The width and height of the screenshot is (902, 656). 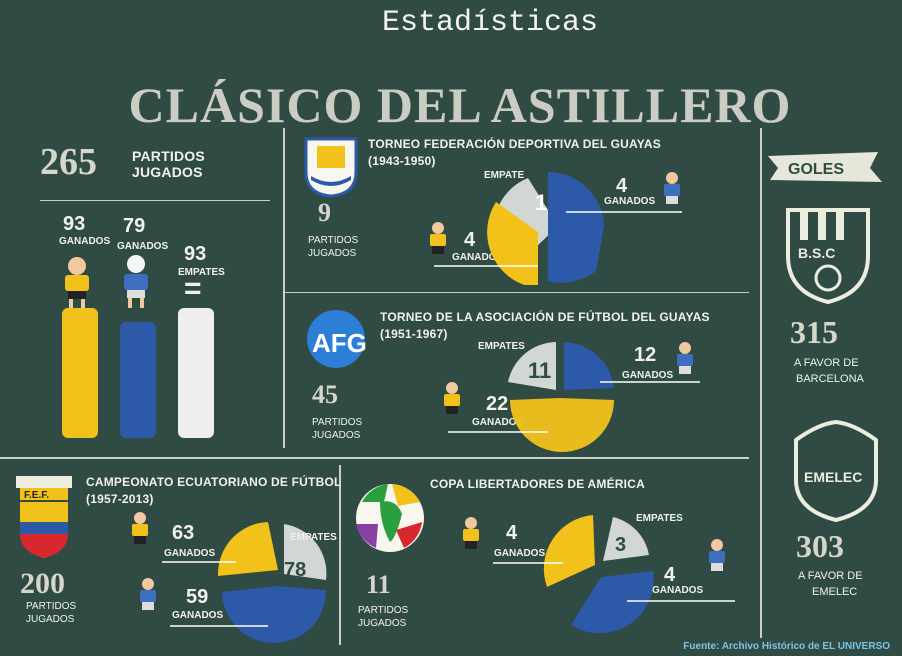 I want to click on federacion-barcelona-num: 4, so click(x=470, y=240).